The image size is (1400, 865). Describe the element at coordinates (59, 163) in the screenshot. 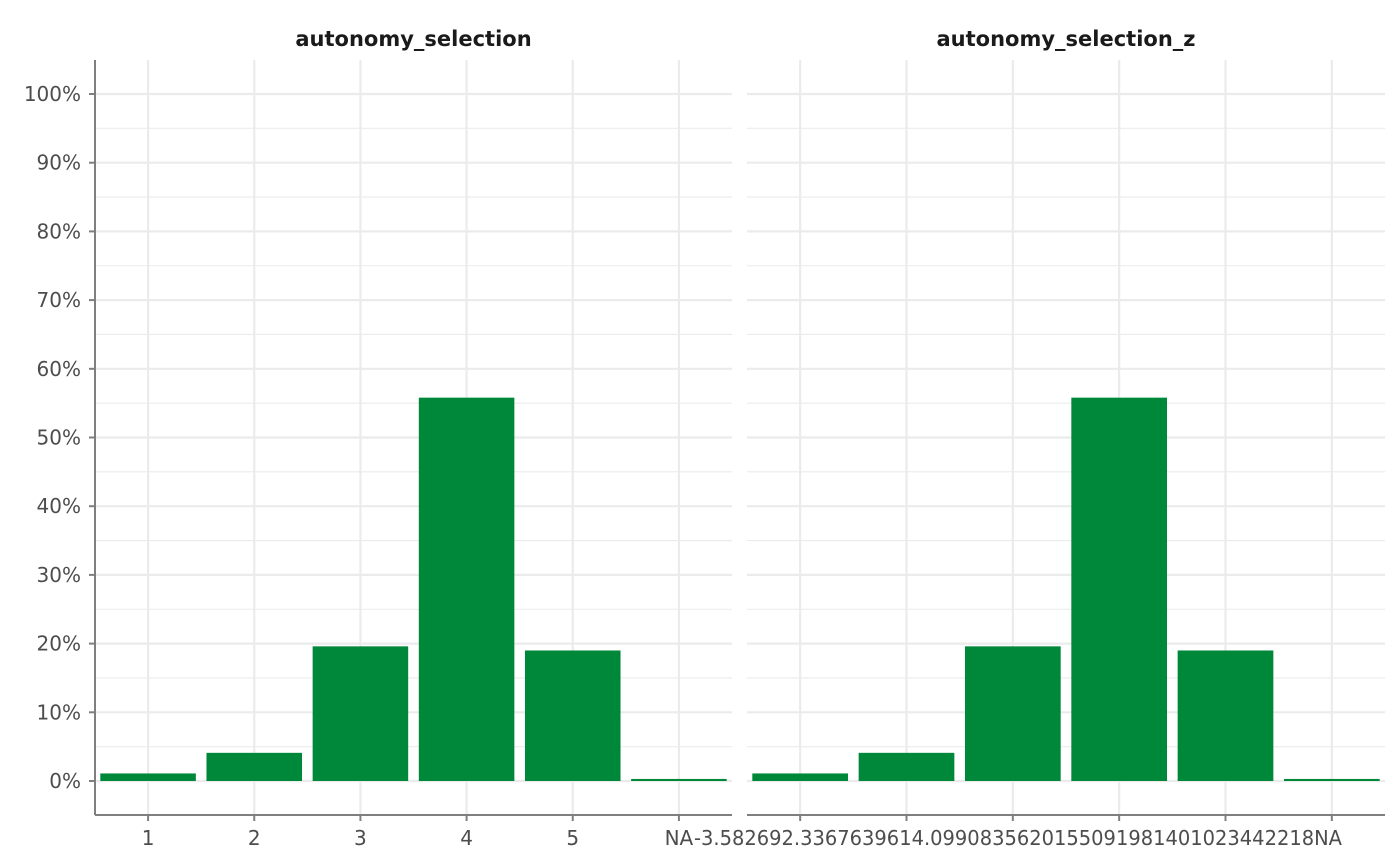

I see `y-tick-label: 90%` at that location.